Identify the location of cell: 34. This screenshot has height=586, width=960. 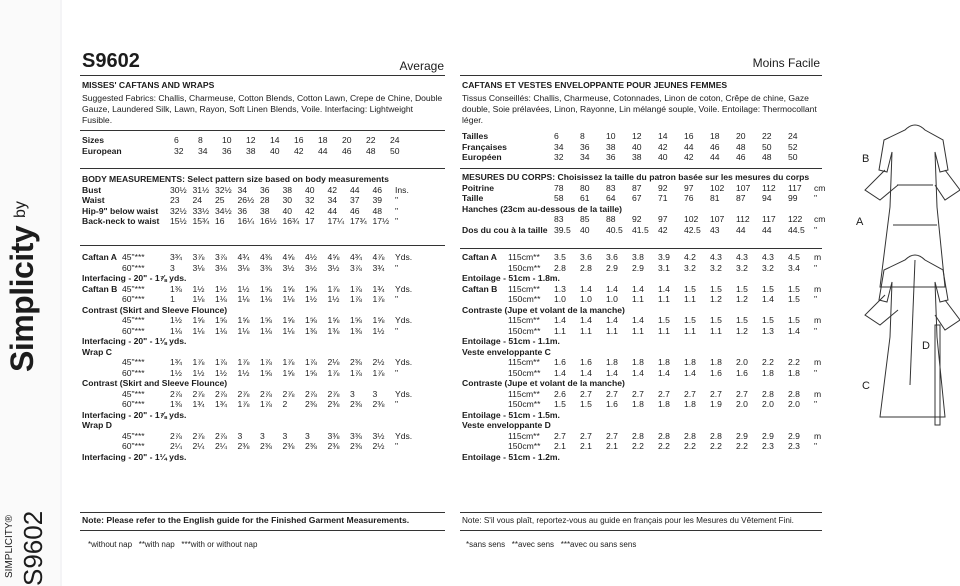
(559, 146).